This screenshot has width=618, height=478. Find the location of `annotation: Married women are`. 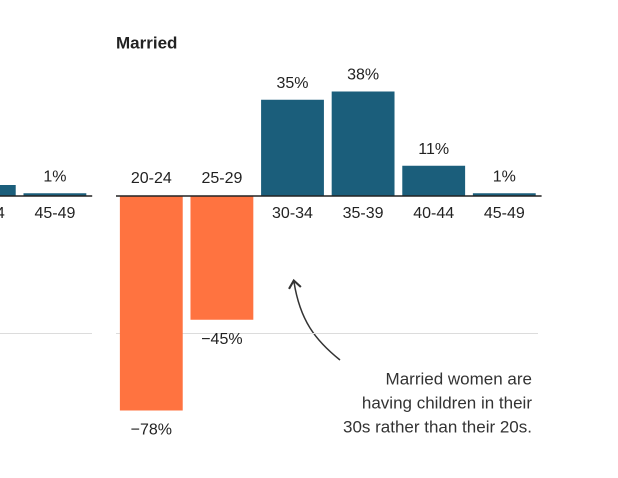

annotation: Married women are is located at coordinates (459, 378).